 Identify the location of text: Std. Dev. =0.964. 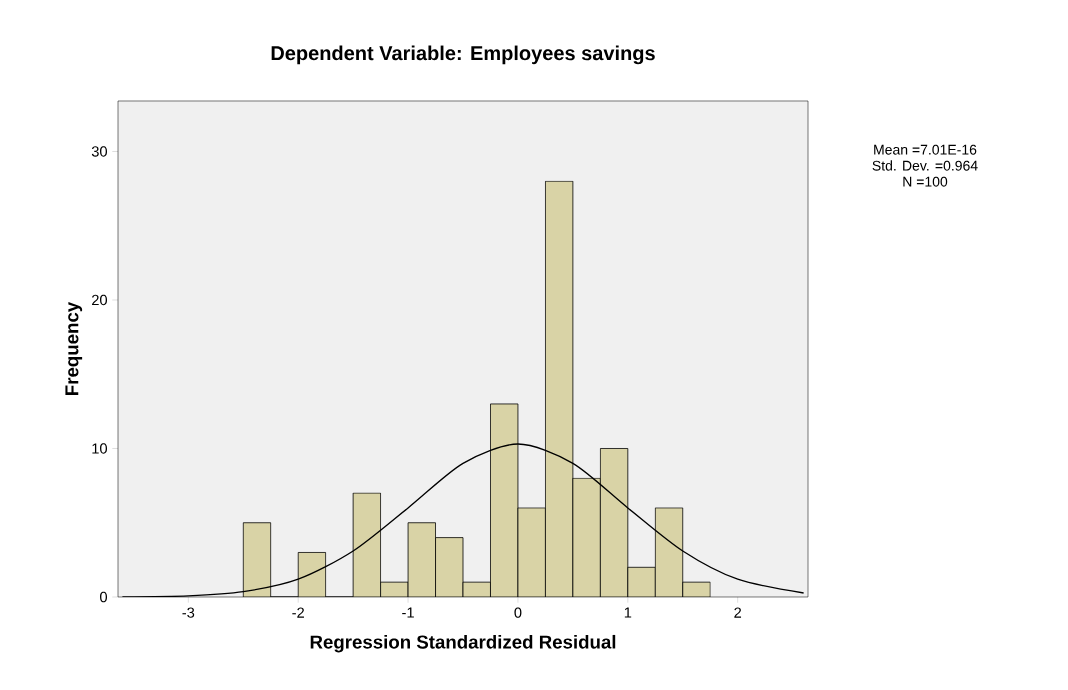
(925, 165).